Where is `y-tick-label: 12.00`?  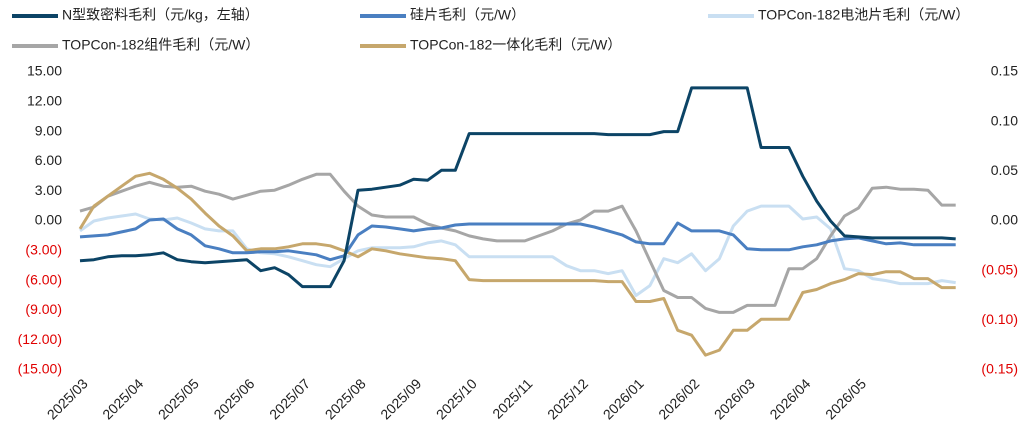 y-tick-label: 12.00 is located at coordinates (44, 101).